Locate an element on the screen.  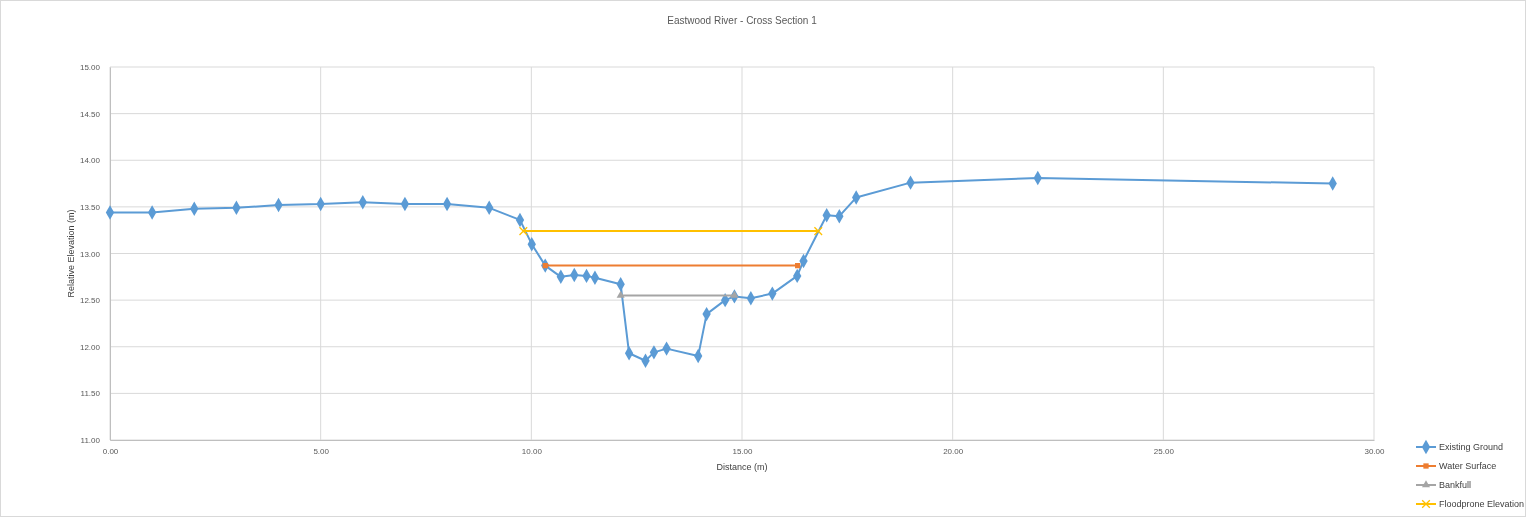
x-tick-label: 15.00 is located at coordinates (743, 451).